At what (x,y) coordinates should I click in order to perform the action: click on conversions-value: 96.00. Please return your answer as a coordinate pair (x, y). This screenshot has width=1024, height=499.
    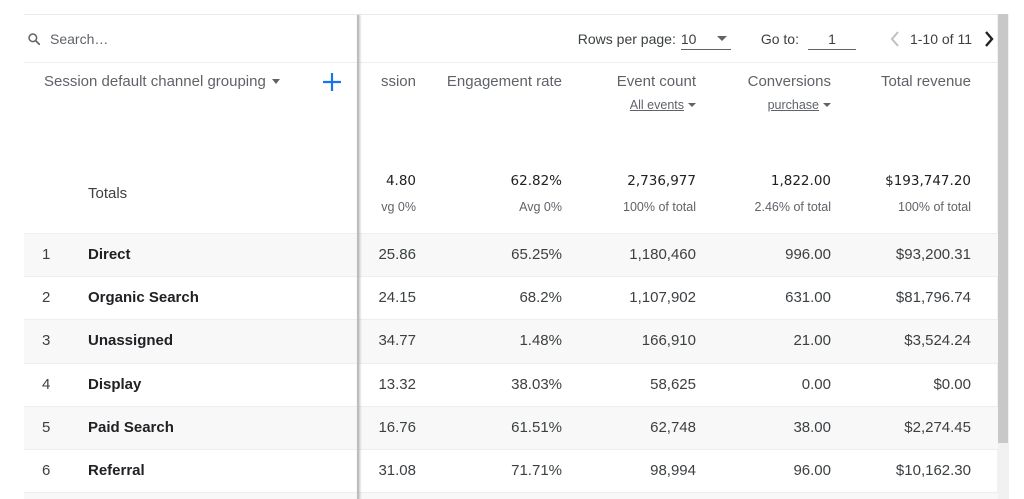
    Looking at the image, I should click on (812, 470).